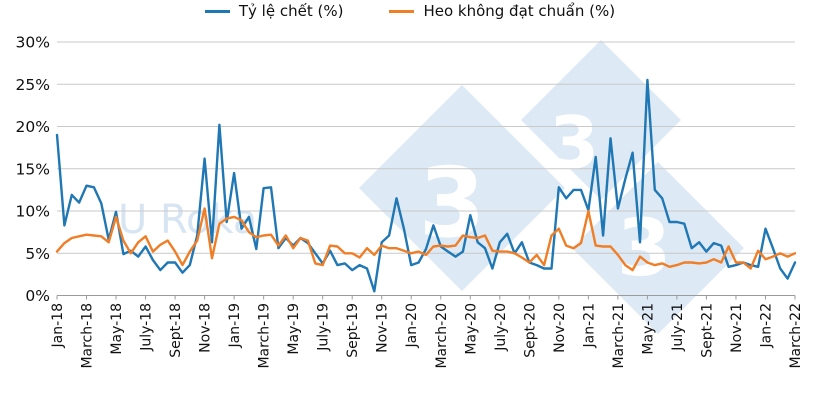 Image resolution: width=820 pixels, height=402 pixels. What do you see at coordinates (33, 127) in the screenshot?
I see `y-tick-label: 20%` at bounding box center [33, 127].